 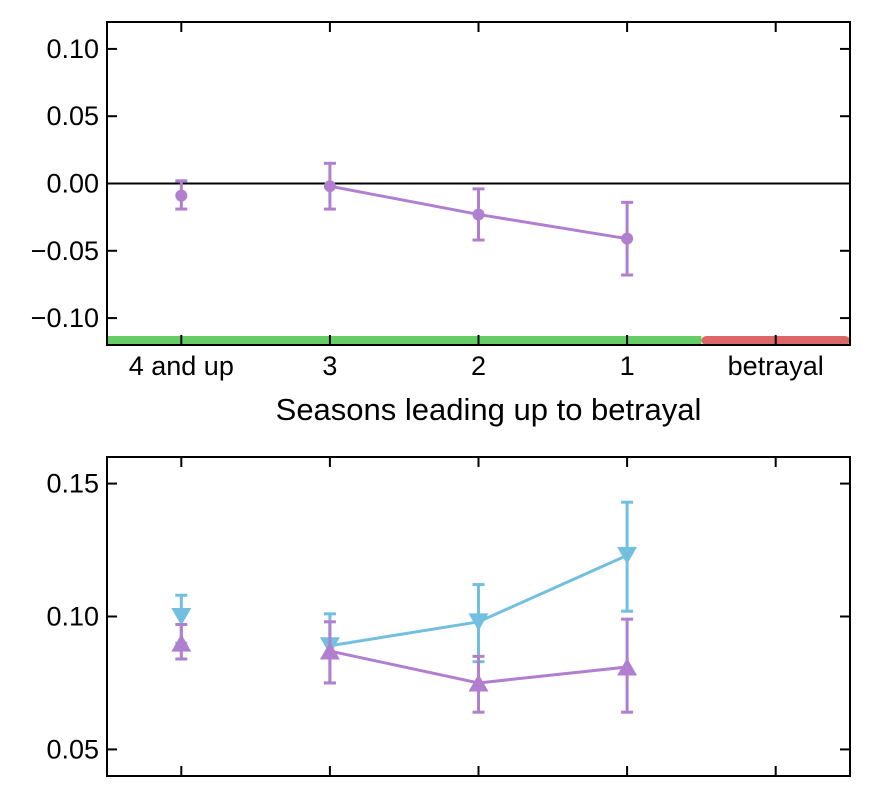 What do you see at coordinates (478, 366) in the screenshot?
I see `top-x-tick-label-2: 2` at bounding box center [478, 366].